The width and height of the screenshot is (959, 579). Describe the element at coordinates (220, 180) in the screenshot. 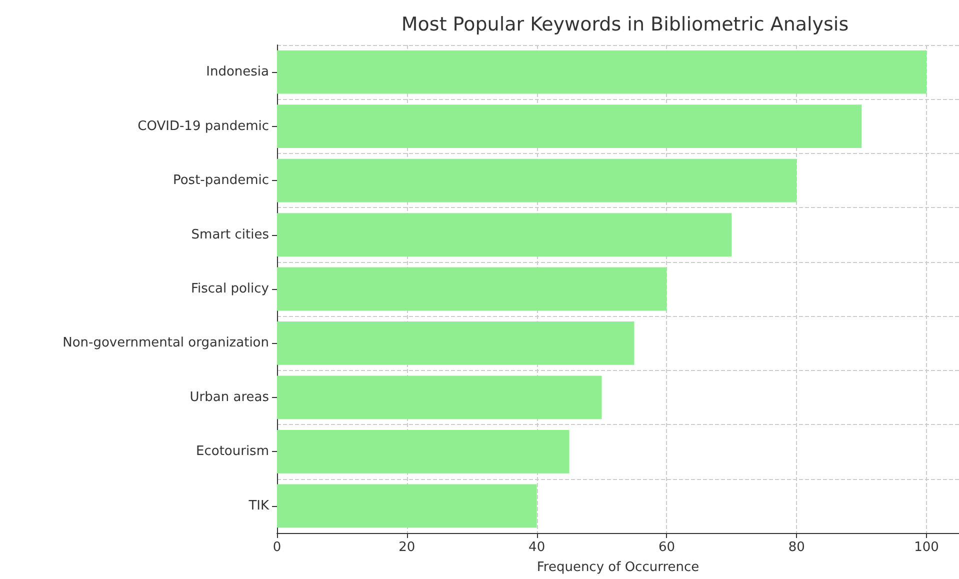

I see `y-tick-label: Post-pandemic` at that location.